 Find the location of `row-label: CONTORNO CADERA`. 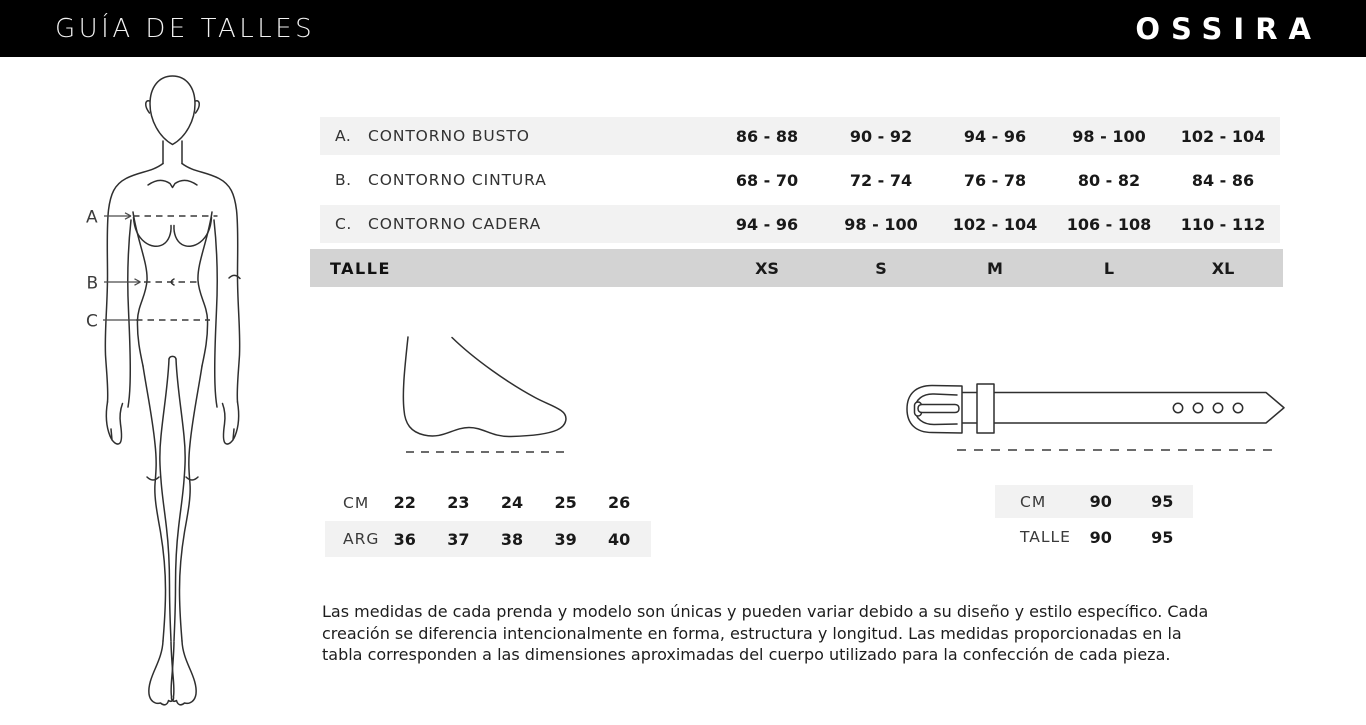

row-label: CONTORNO CADERA is located at coordinates (455, 224).